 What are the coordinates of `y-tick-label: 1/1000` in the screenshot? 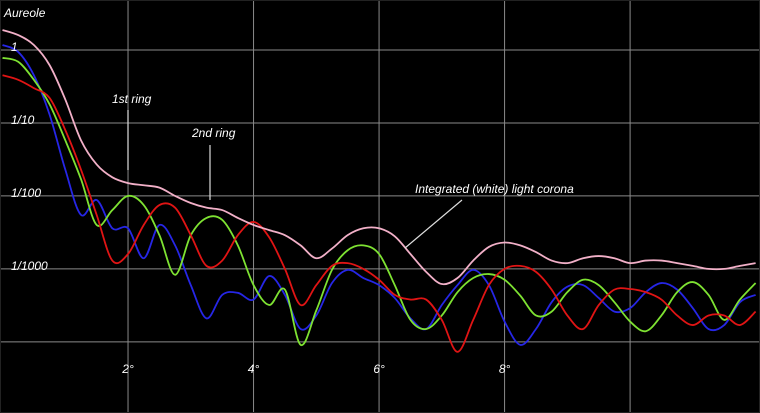 It's located at (29, 266).